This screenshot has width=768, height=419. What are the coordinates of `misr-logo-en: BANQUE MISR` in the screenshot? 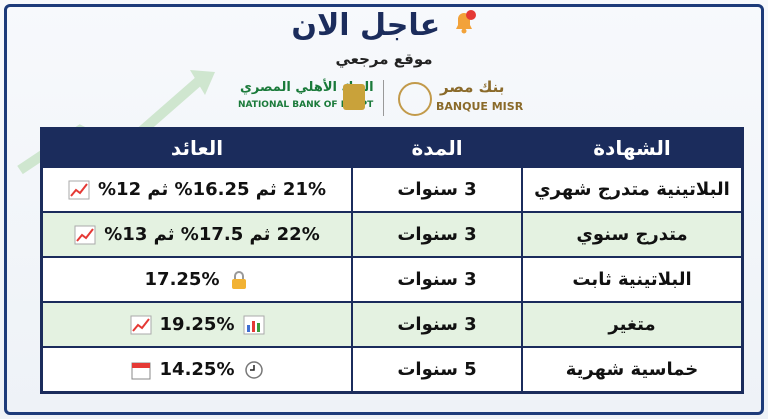 It's located at (480, 106).